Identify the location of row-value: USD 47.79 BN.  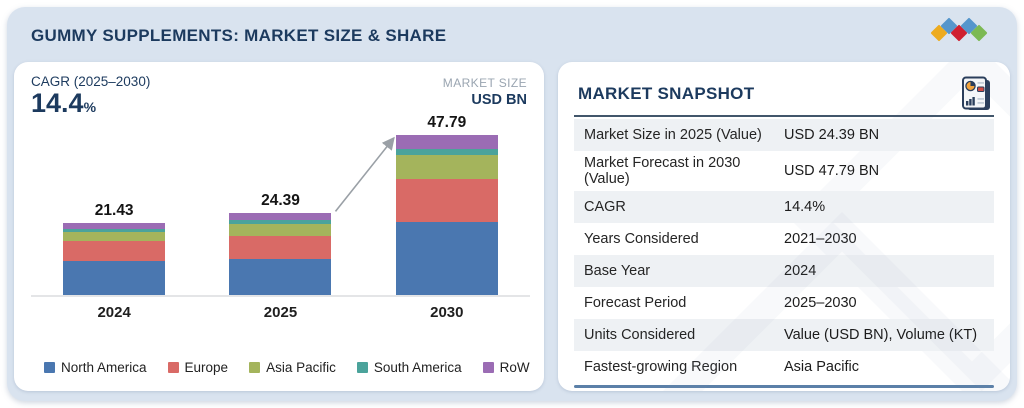
(832, 171).